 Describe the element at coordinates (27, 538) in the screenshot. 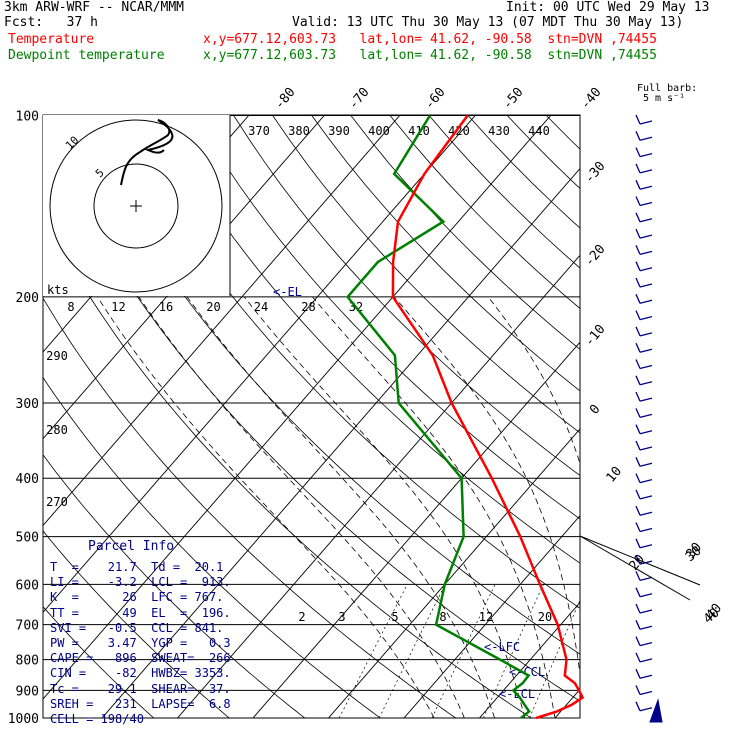

I see `pressure-label: 500` at that location.